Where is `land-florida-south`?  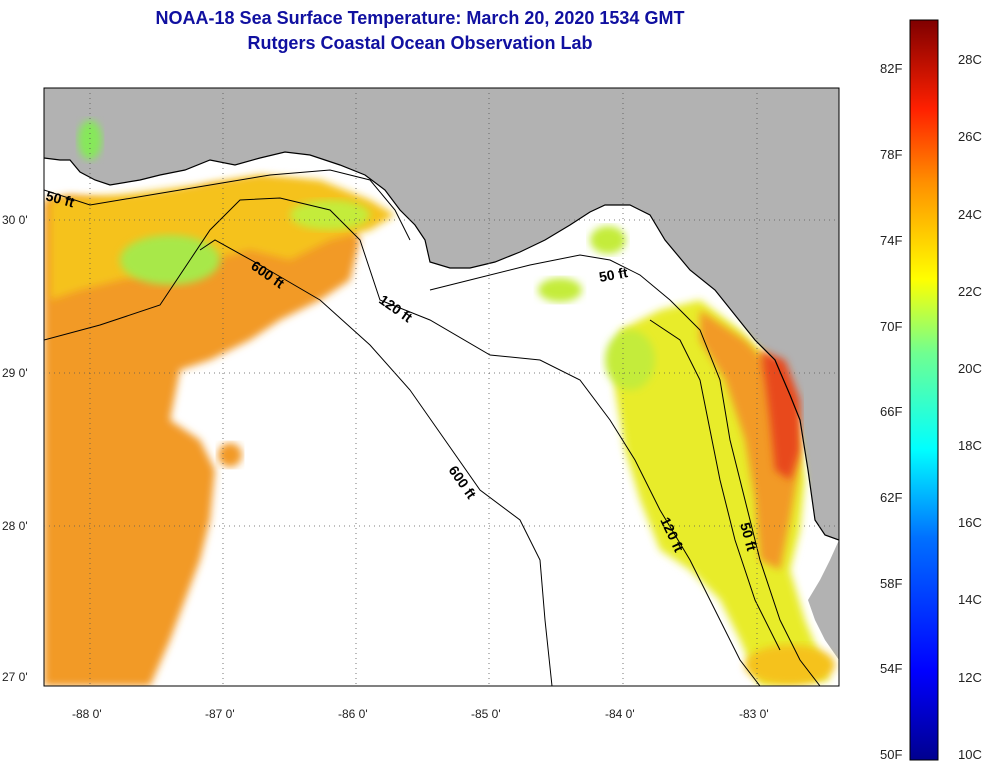
land-florida-south is located at coordinates (823, 600).